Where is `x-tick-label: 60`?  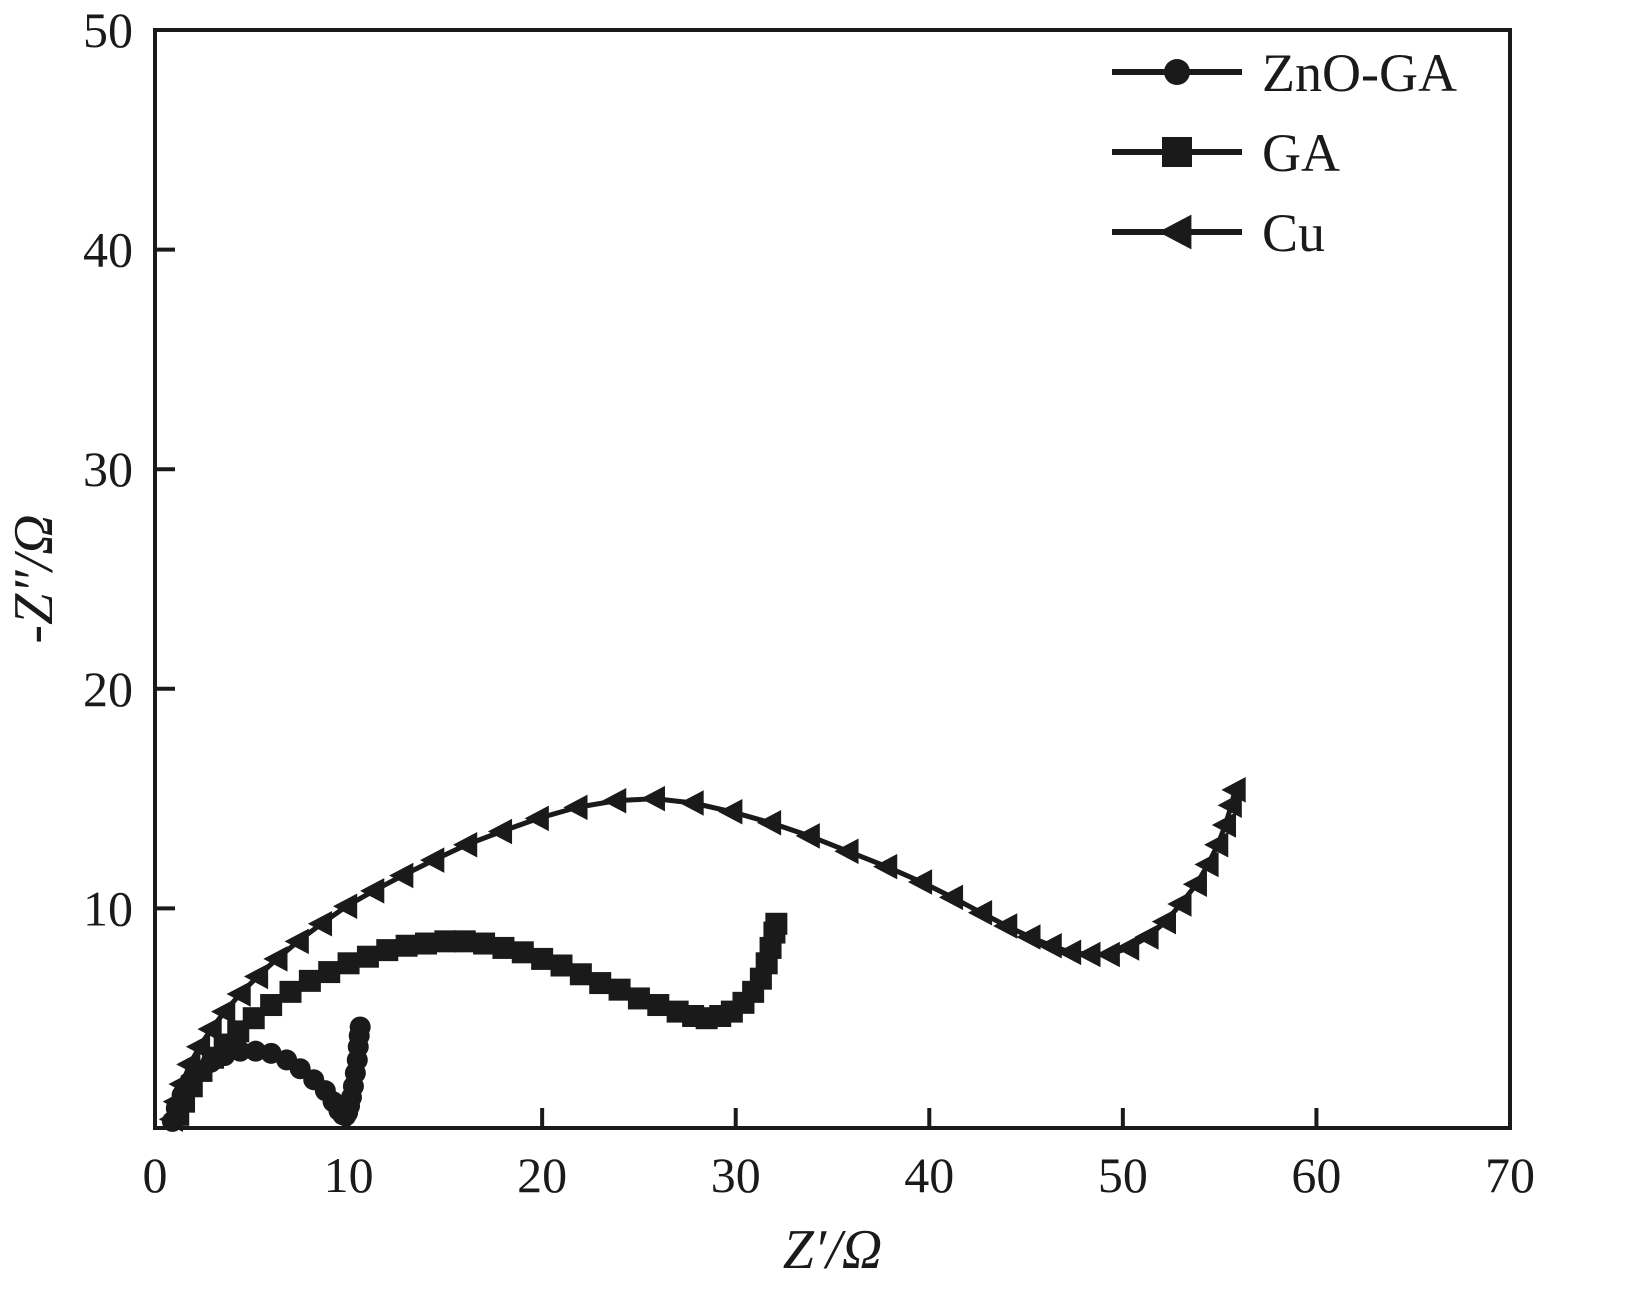 x-tick-label: 60 is located at coordinates (1316, 1175).